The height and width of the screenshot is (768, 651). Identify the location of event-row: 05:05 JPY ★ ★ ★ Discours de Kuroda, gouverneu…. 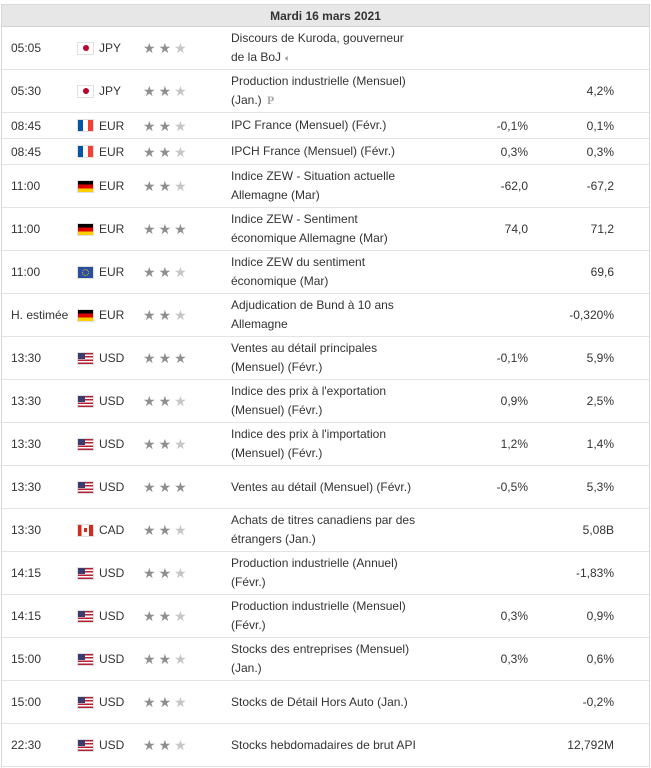
(325, 48).